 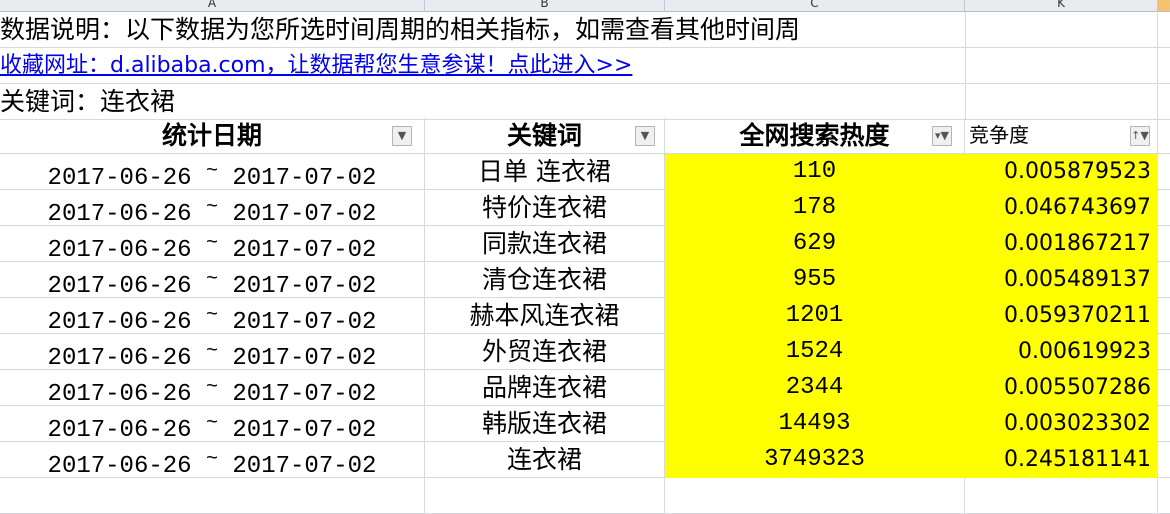 What do you see at coordinates (815, 171) in the screenshot?
I see `heat-cell: 110` at bounding box center [815, 171].